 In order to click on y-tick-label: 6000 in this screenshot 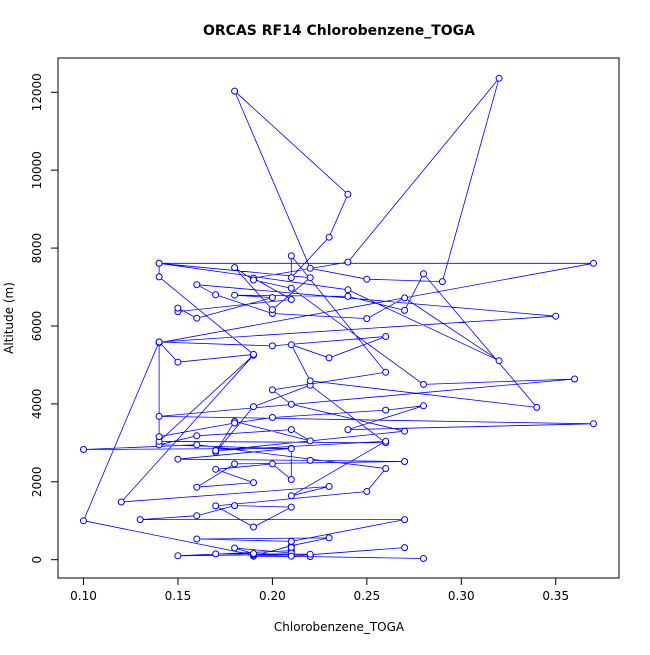, I will do `click(37, 326)`.